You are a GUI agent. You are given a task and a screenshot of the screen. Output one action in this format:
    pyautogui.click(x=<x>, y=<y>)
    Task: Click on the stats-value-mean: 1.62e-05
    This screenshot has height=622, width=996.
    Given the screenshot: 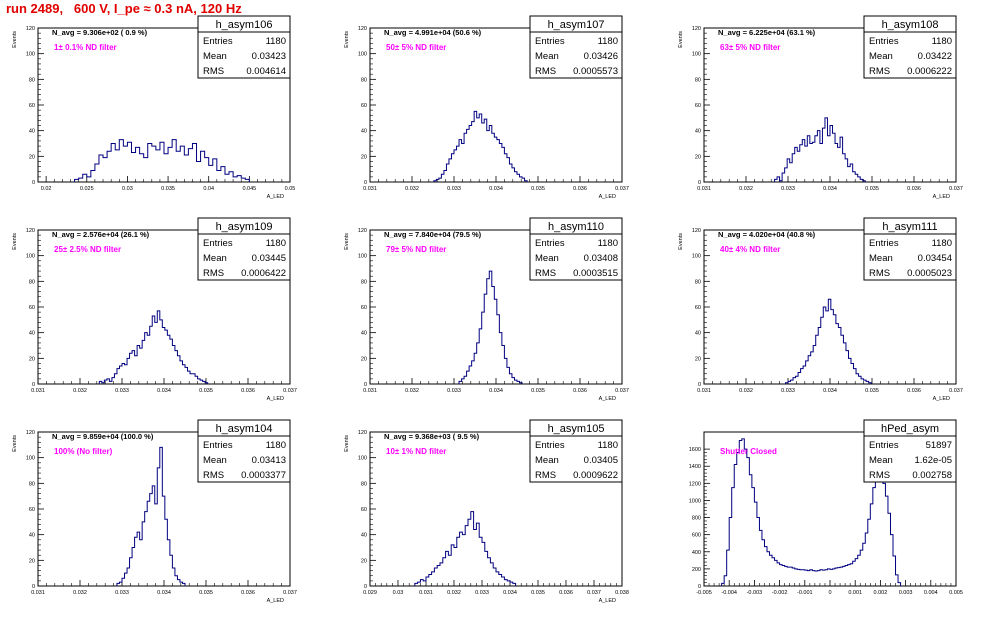 What is the action you would take?
    pyautogui.click(x=933, y=460)
    